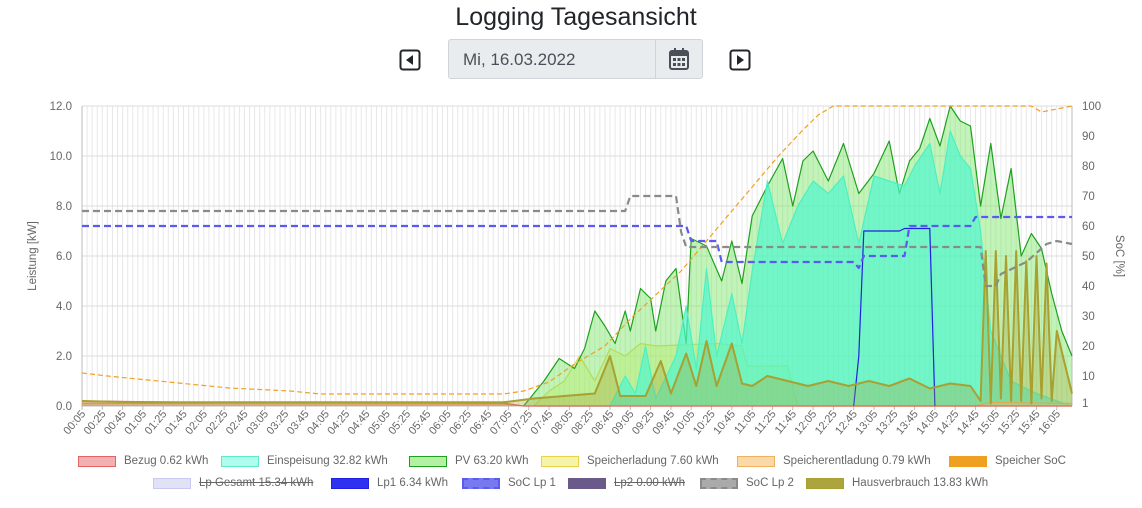 This screenshot has width=1142, height=508. What do you see at coordinates (327, 461) in the screenshot?
I see `legend-label: Einspeisung 32.82 kWh` at bounding box center [327, 461].